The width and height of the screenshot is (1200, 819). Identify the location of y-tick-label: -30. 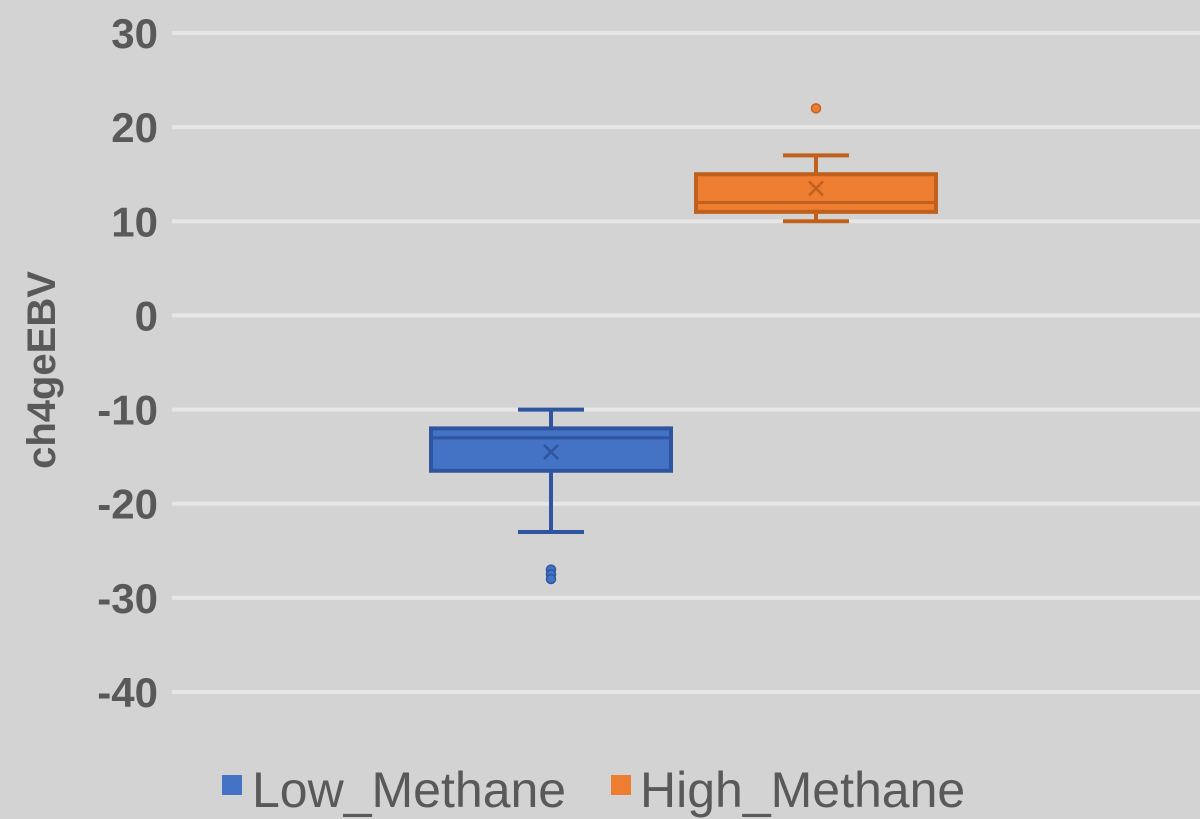
(127, 598).